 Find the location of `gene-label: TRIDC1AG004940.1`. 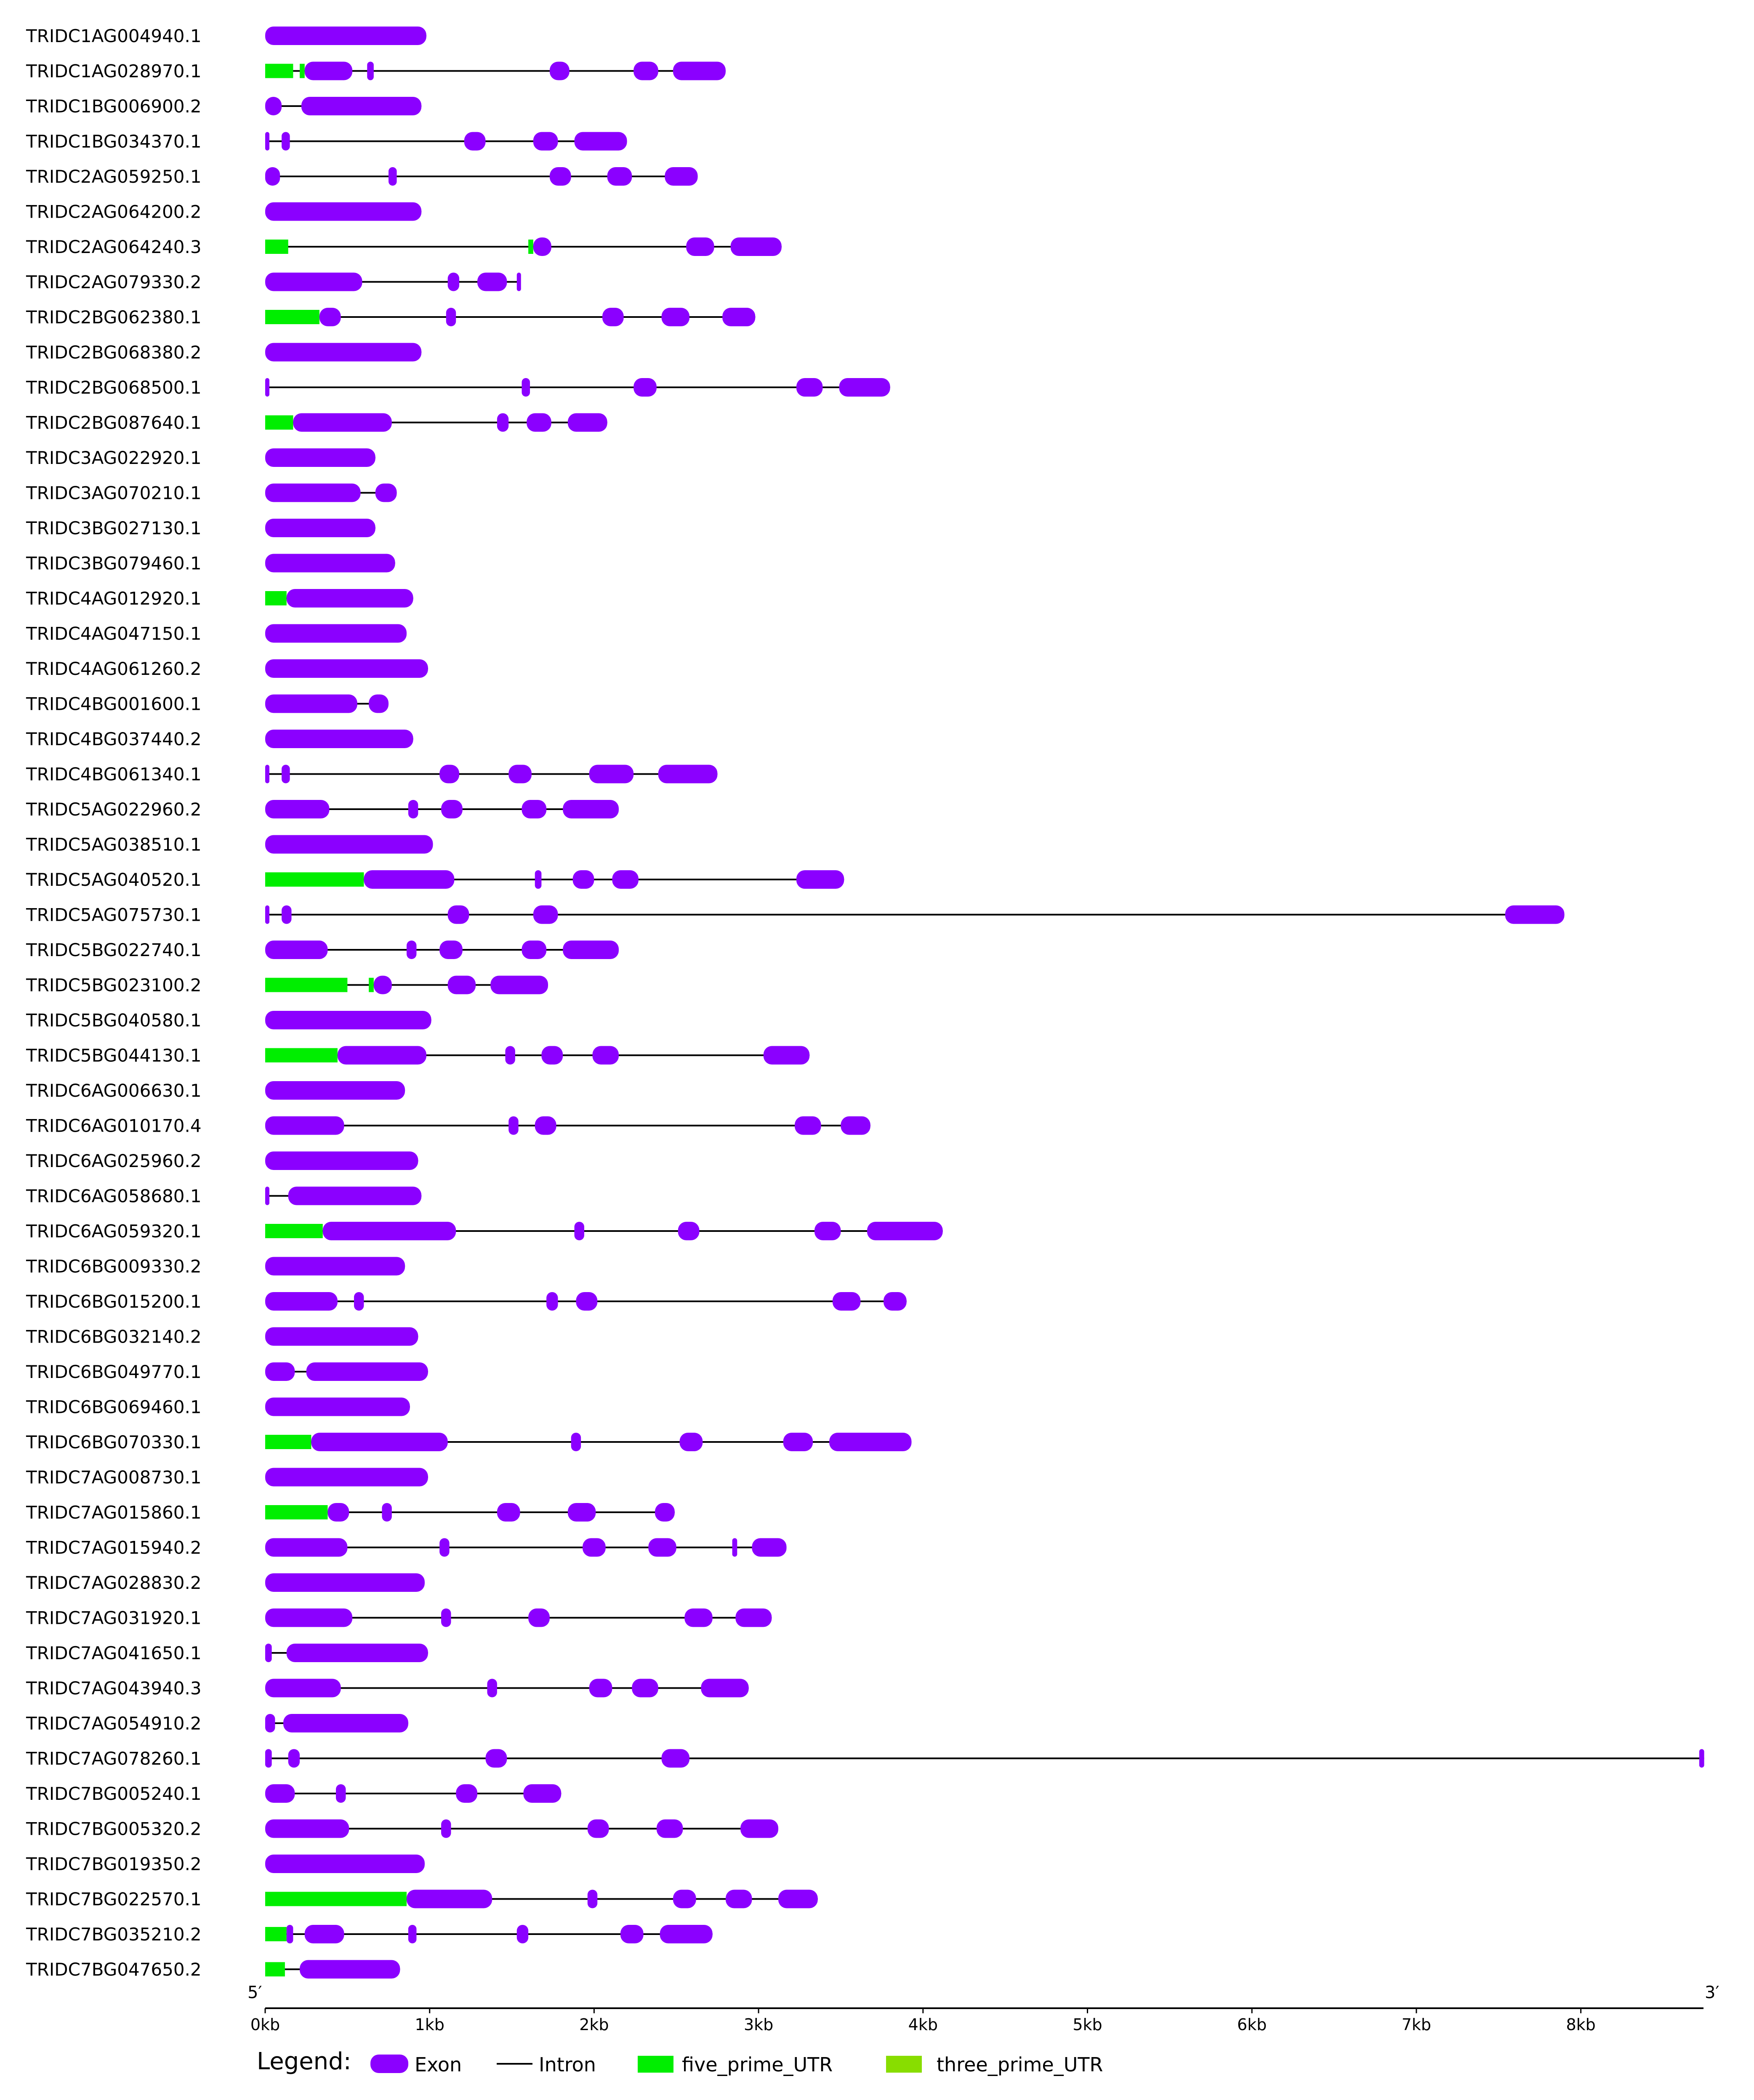

gene-label: TRIDC1AG004940.1 is located at coordinates (114, 36).